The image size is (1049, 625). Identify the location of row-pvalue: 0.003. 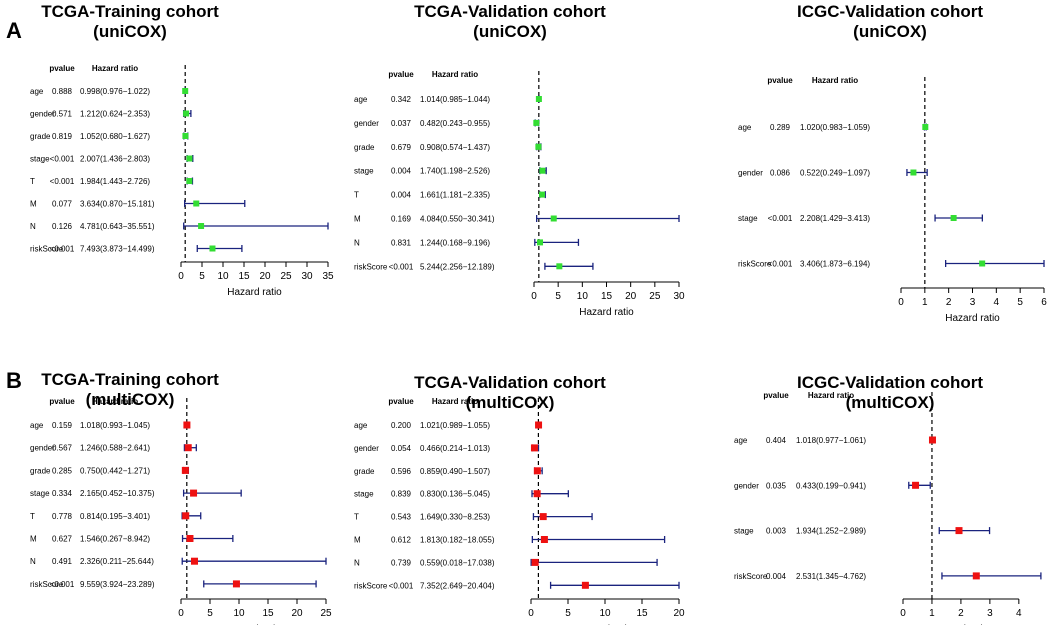
(776, 531).